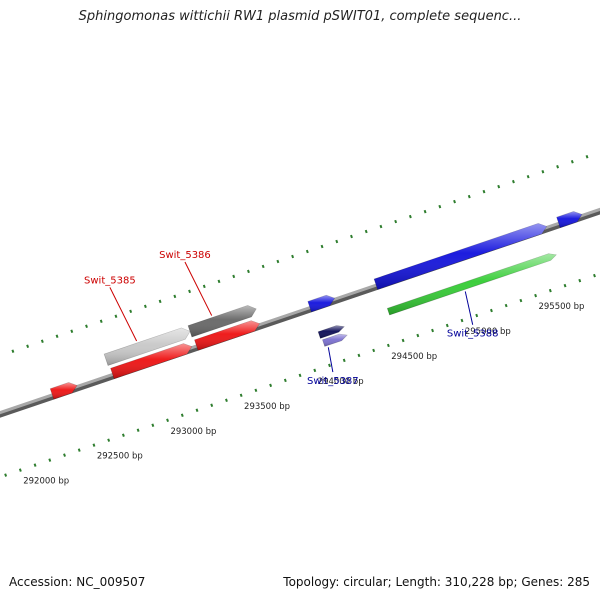  Describe the element at coordinates (561, 307) in the screenshot. I see `scale-label: 295500 bp` at that location.